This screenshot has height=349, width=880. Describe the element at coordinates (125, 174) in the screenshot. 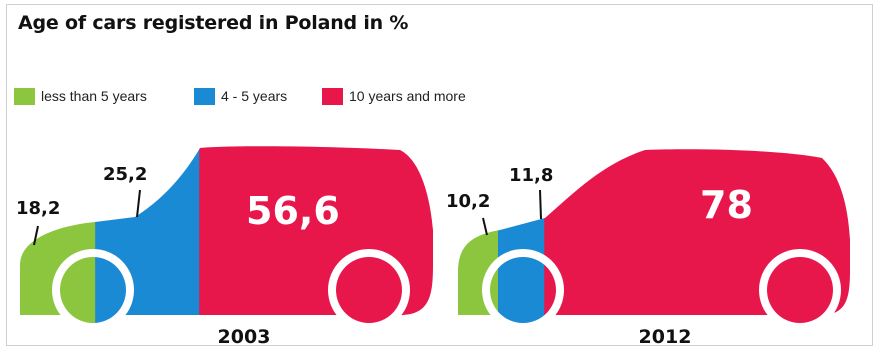

I see `value-label-2003-4-5: 25,2` at that location.